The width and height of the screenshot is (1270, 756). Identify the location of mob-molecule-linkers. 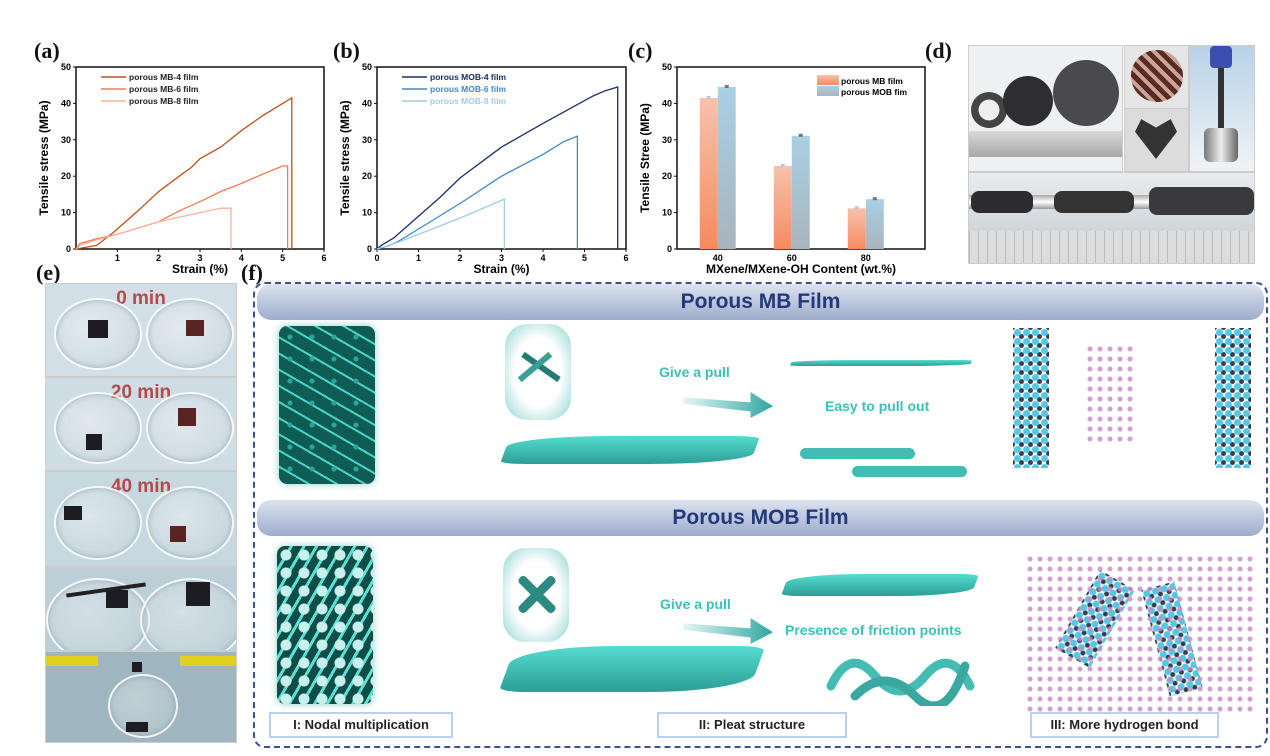
(1140, 634).